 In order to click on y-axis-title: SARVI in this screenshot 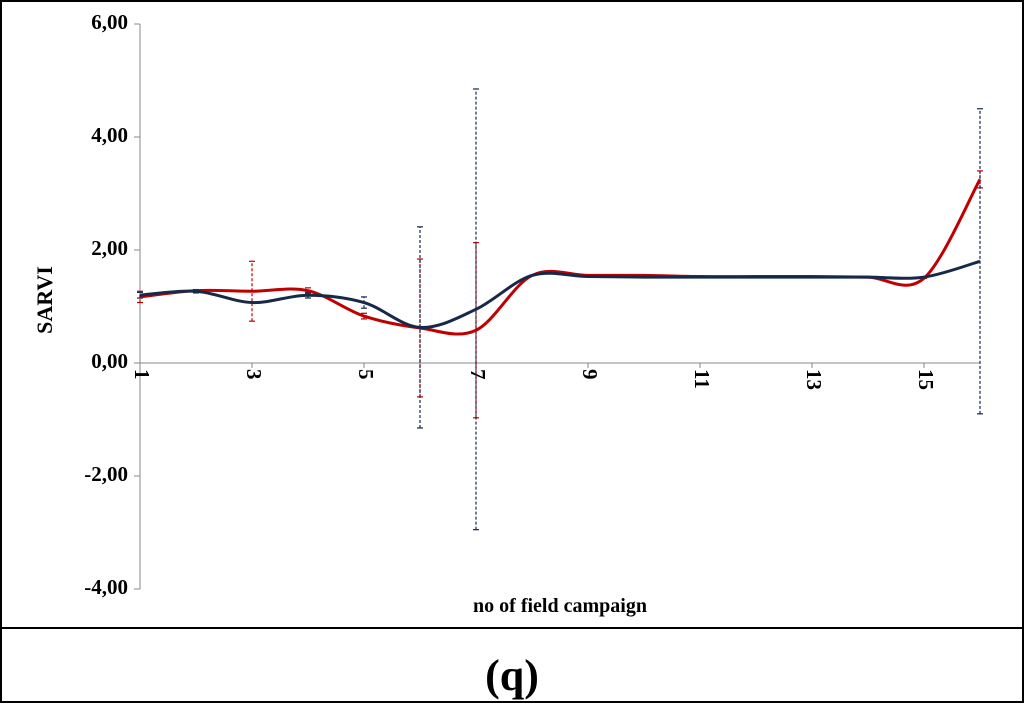, I will do `click(44, 300)`.